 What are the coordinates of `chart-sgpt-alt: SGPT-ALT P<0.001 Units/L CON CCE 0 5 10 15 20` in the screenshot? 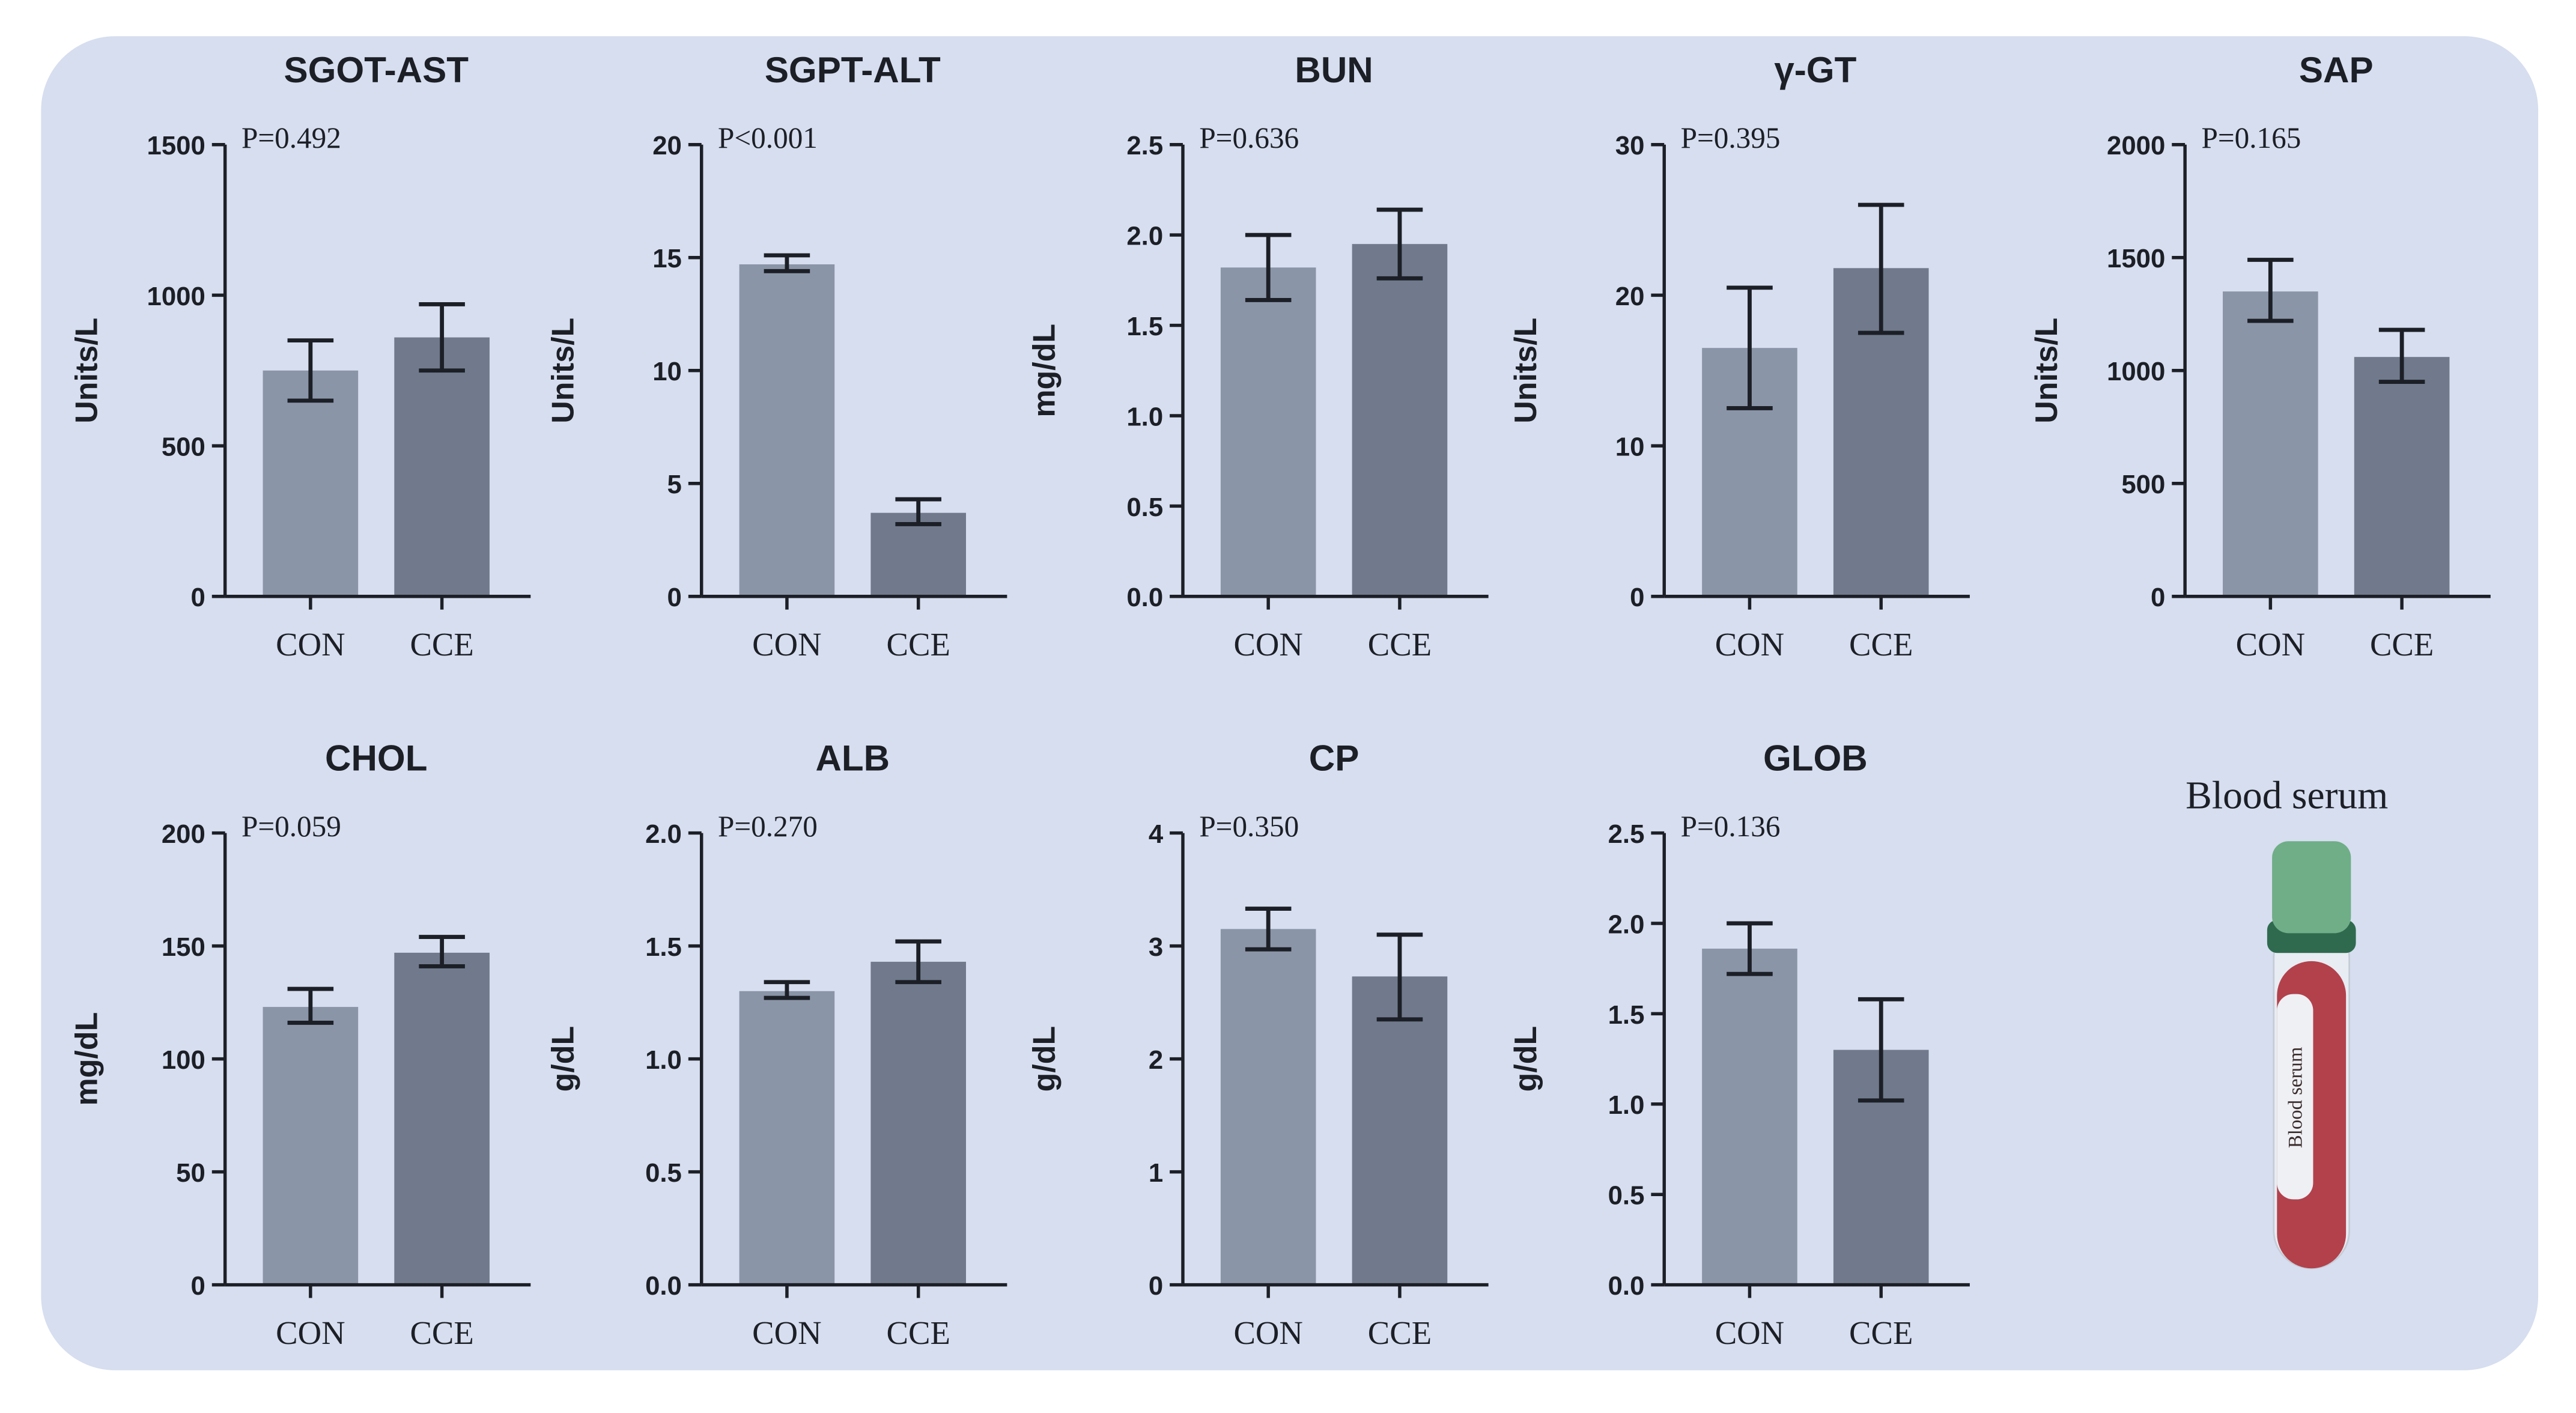 It's located at (776, 356).